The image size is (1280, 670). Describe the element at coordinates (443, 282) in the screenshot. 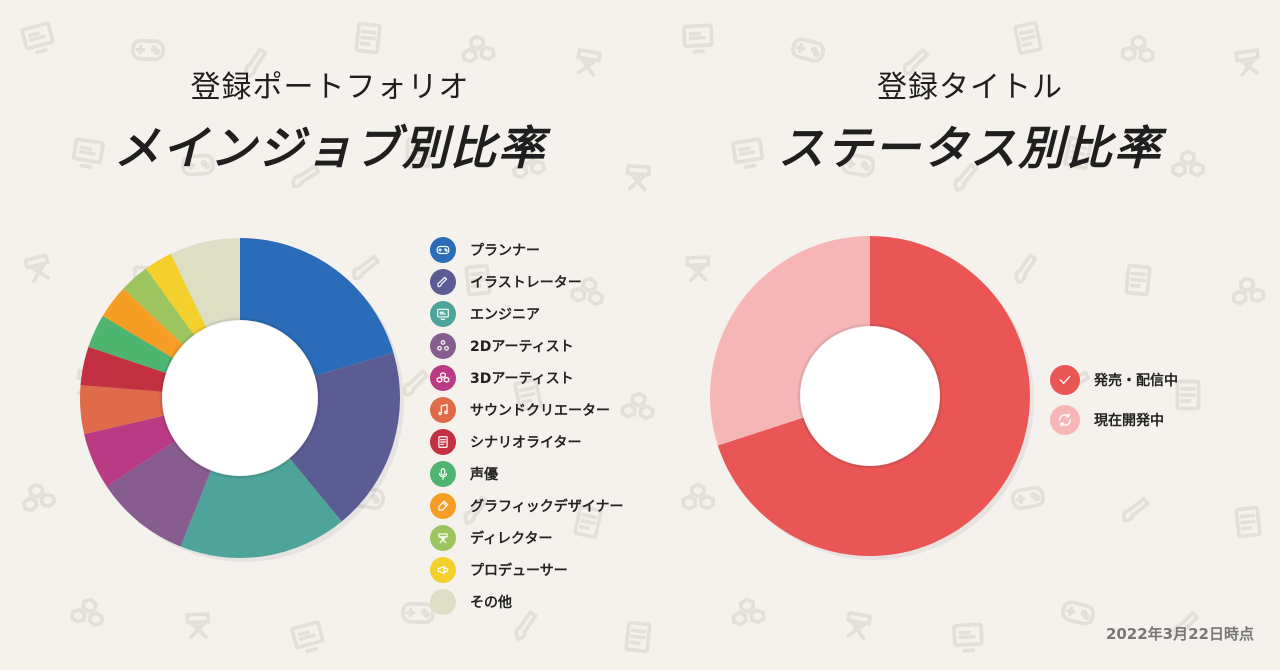

I see `brush-icon` at that location.